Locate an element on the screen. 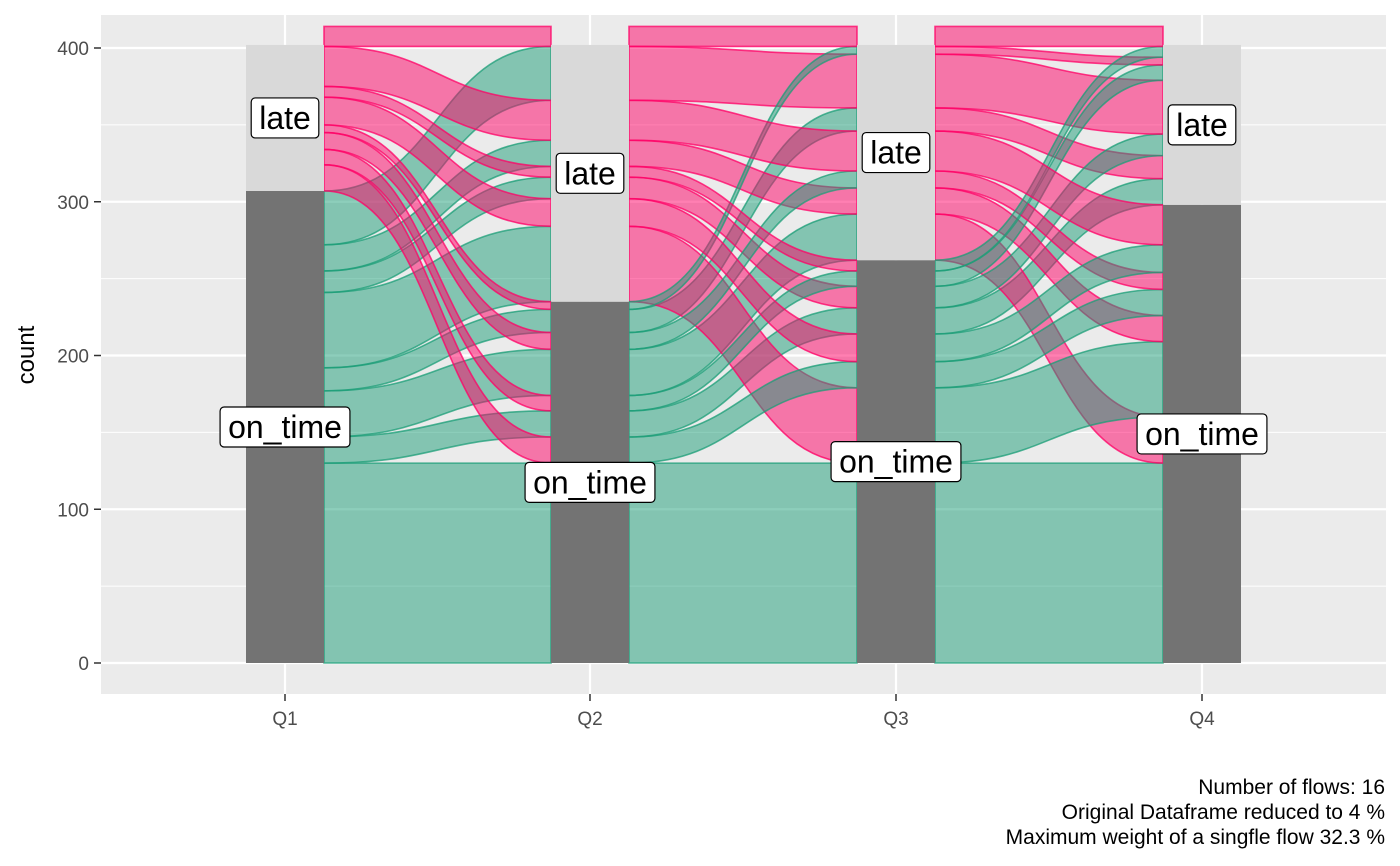 The width and height of the screenshot is (1400, 866). caption-line-max-weight: Maximum weight of a singfle flow 32.3 % is located at coordinates (1195, 837).